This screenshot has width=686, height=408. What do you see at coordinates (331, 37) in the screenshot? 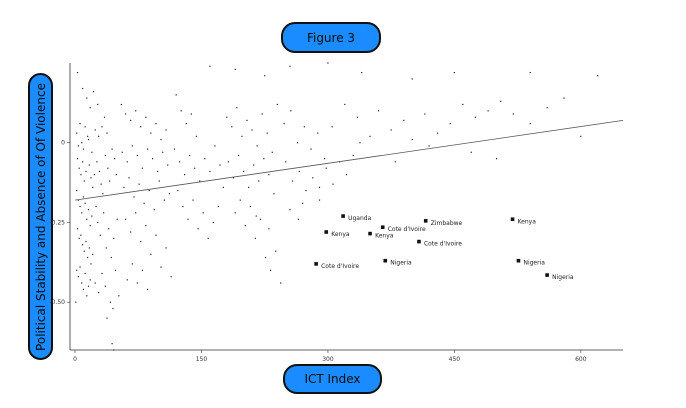
I see `chart-title: Figure 3` at bounding box center [331, 37].